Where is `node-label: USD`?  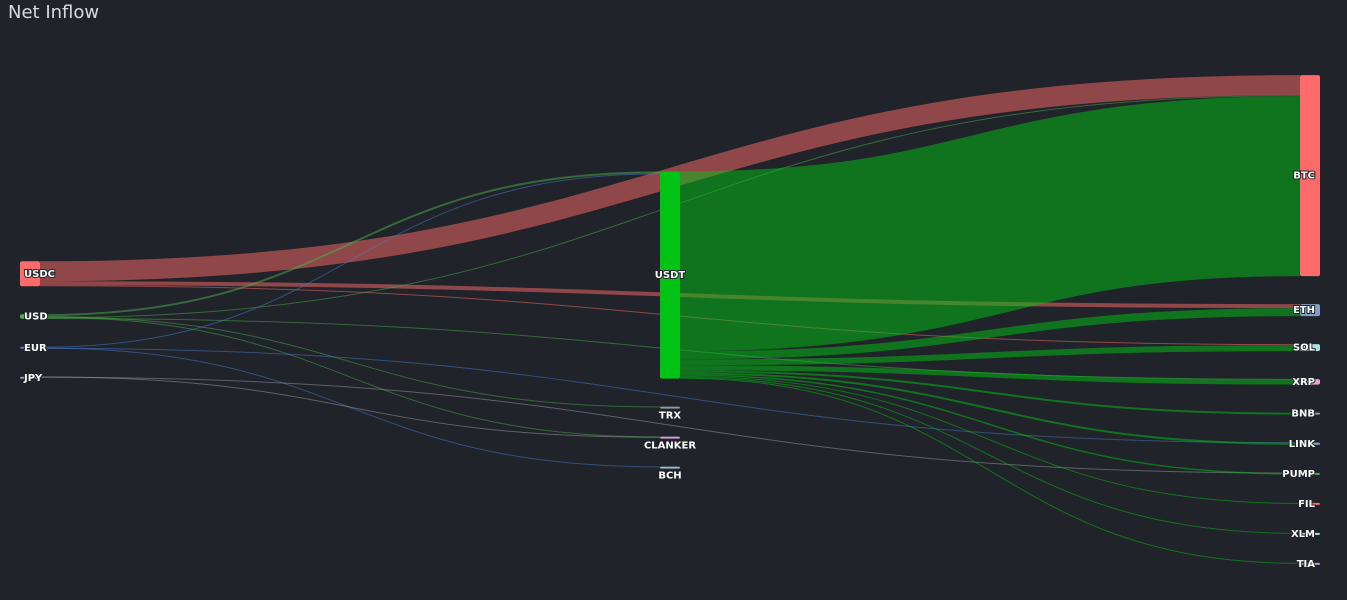
node-label: USD is located at coordinates (36, 317).